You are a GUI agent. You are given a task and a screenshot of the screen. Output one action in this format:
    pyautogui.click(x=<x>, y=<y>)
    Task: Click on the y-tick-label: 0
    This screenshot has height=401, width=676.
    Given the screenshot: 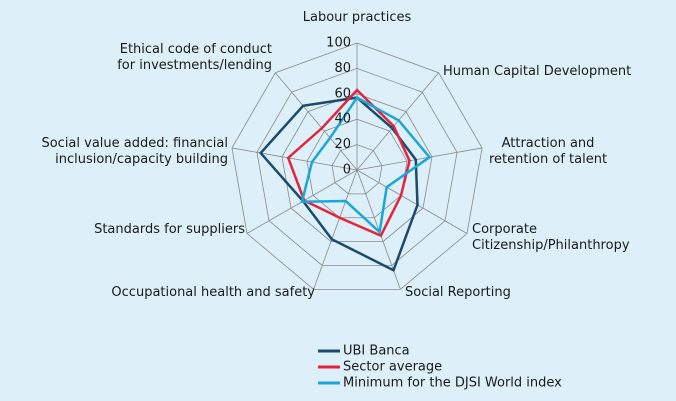 What is the action you would take?
    pyautogui.click(x=347, y=170)
    